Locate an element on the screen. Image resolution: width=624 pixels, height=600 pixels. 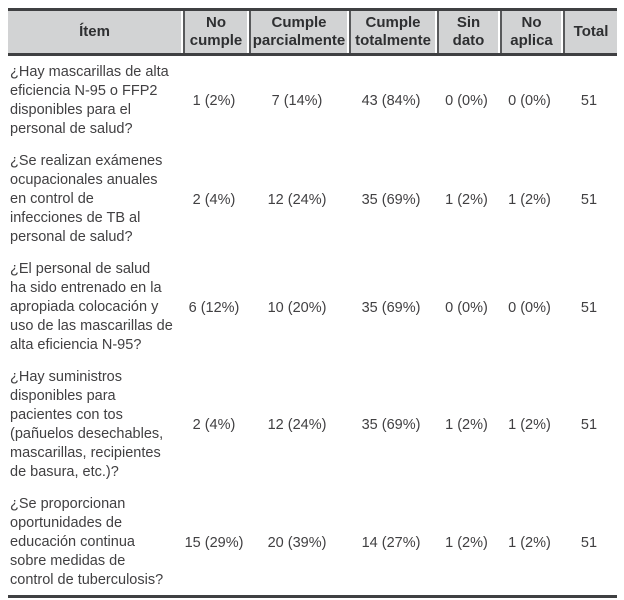
header-cell-item: Ítem is located at coordinates (94, 32).